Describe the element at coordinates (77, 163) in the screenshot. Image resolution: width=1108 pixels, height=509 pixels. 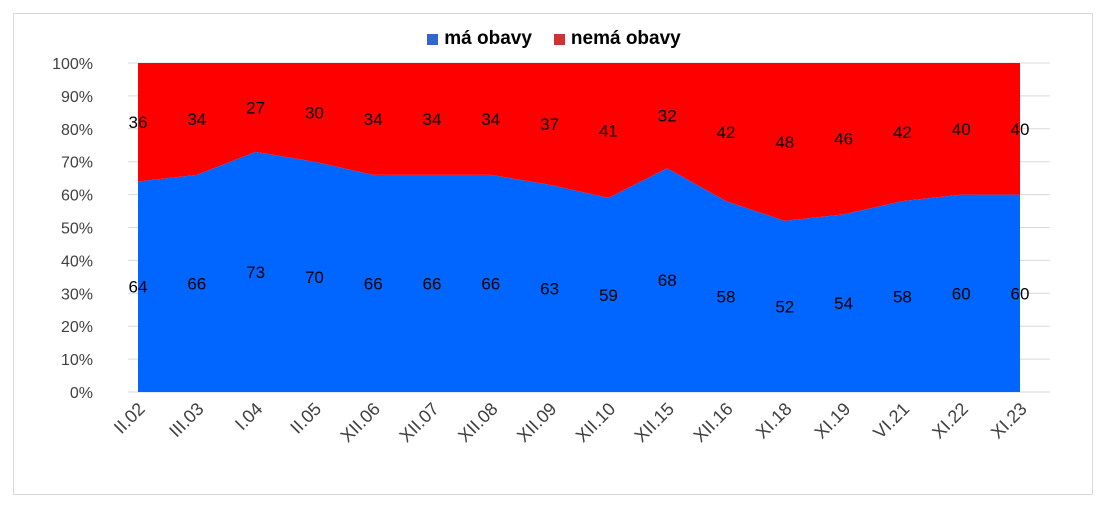
I see `y-tick-label: 70%` at that location.